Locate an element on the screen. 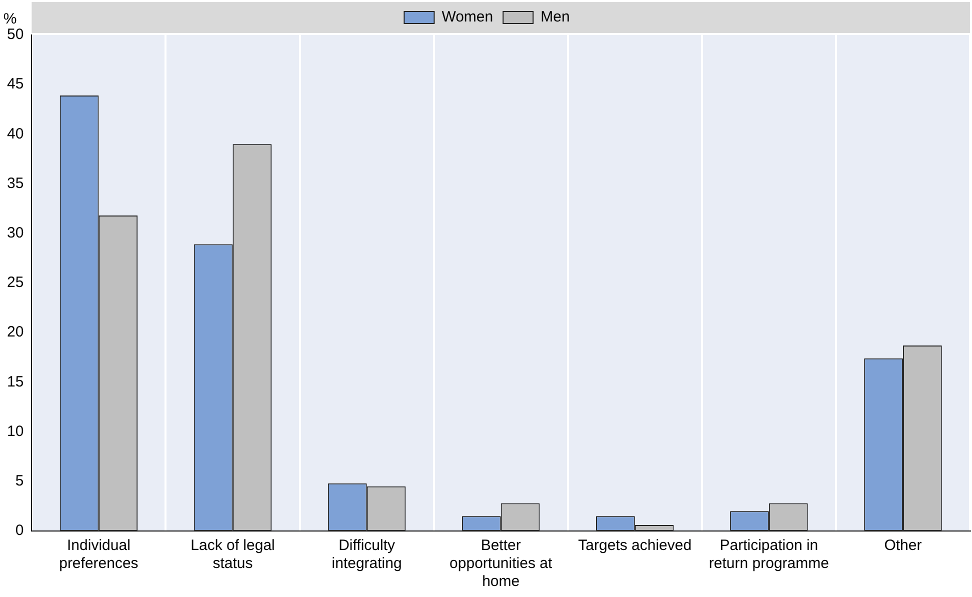  legend-label: Men is located at coordinates (555, 17).